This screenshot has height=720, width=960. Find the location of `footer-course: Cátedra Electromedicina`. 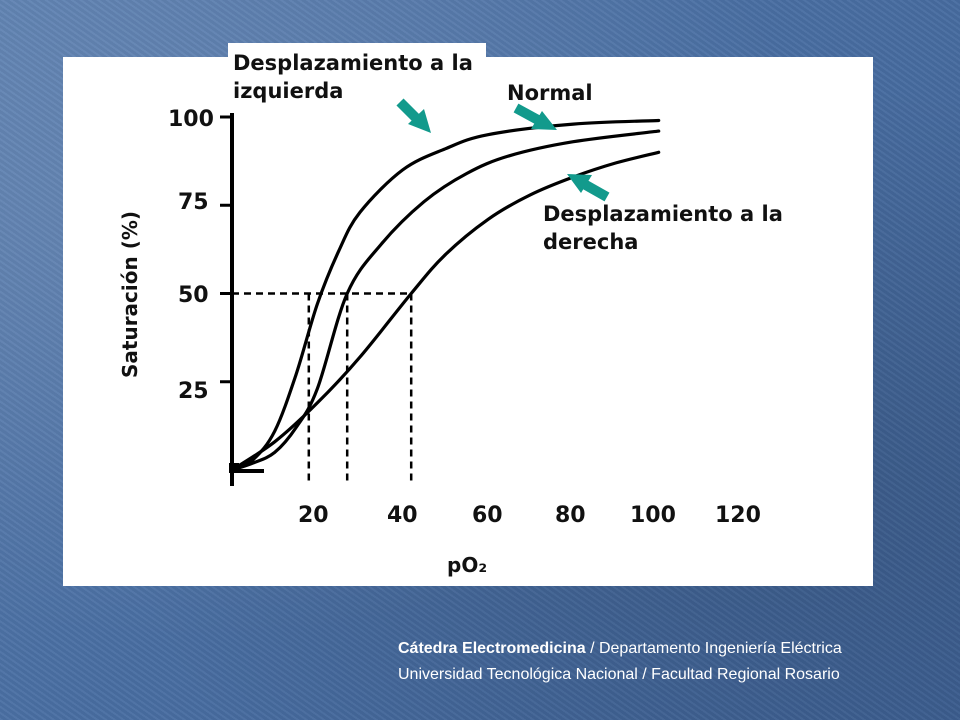

footer-course: Cátedra Electromedicina is located at coordinates (492, 648).